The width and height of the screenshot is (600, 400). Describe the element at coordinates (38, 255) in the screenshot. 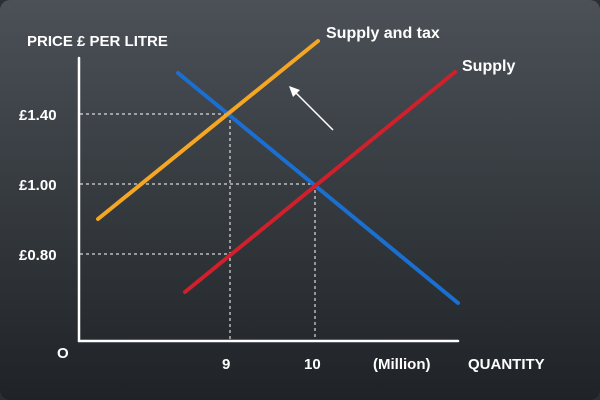

I see `y-tick-label: £0.80` at that location.